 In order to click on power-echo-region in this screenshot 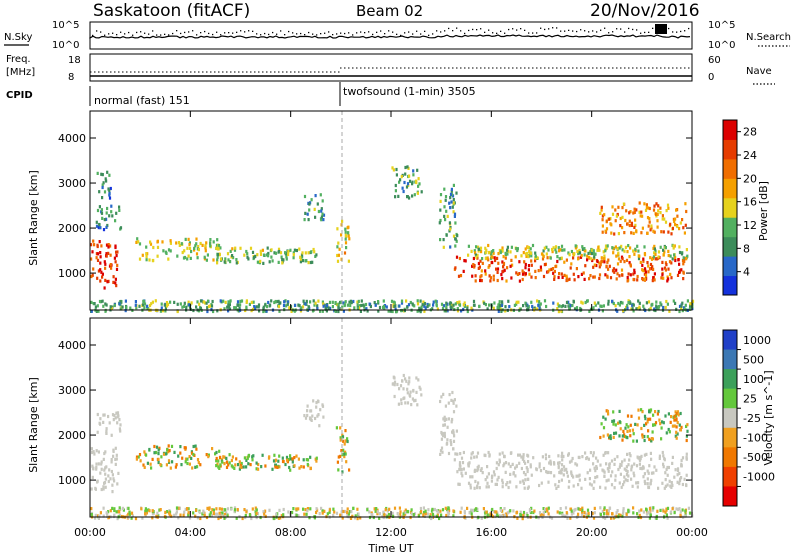, I will do `click(109, 218)`.